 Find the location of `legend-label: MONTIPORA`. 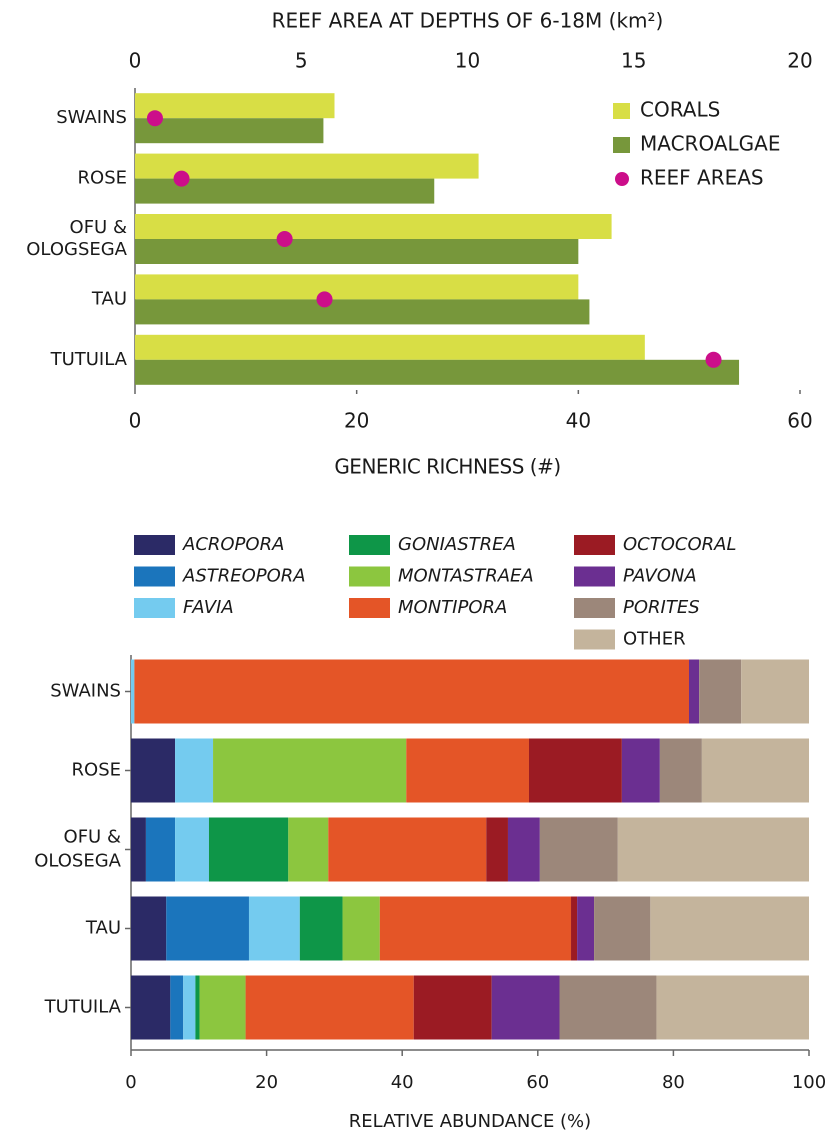

legend-label: MONTIPORA is located at coordinates (452, 607).